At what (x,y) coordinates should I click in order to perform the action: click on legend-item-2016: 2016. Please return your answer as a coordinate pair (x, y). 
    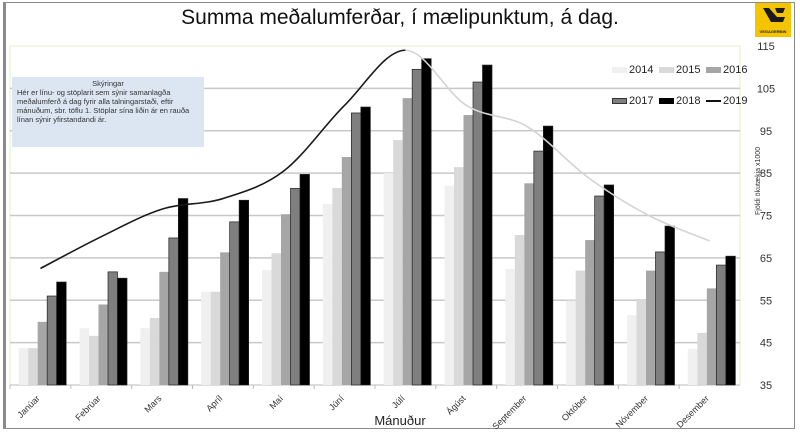
    Looking at the image, I should click on (726, 70).